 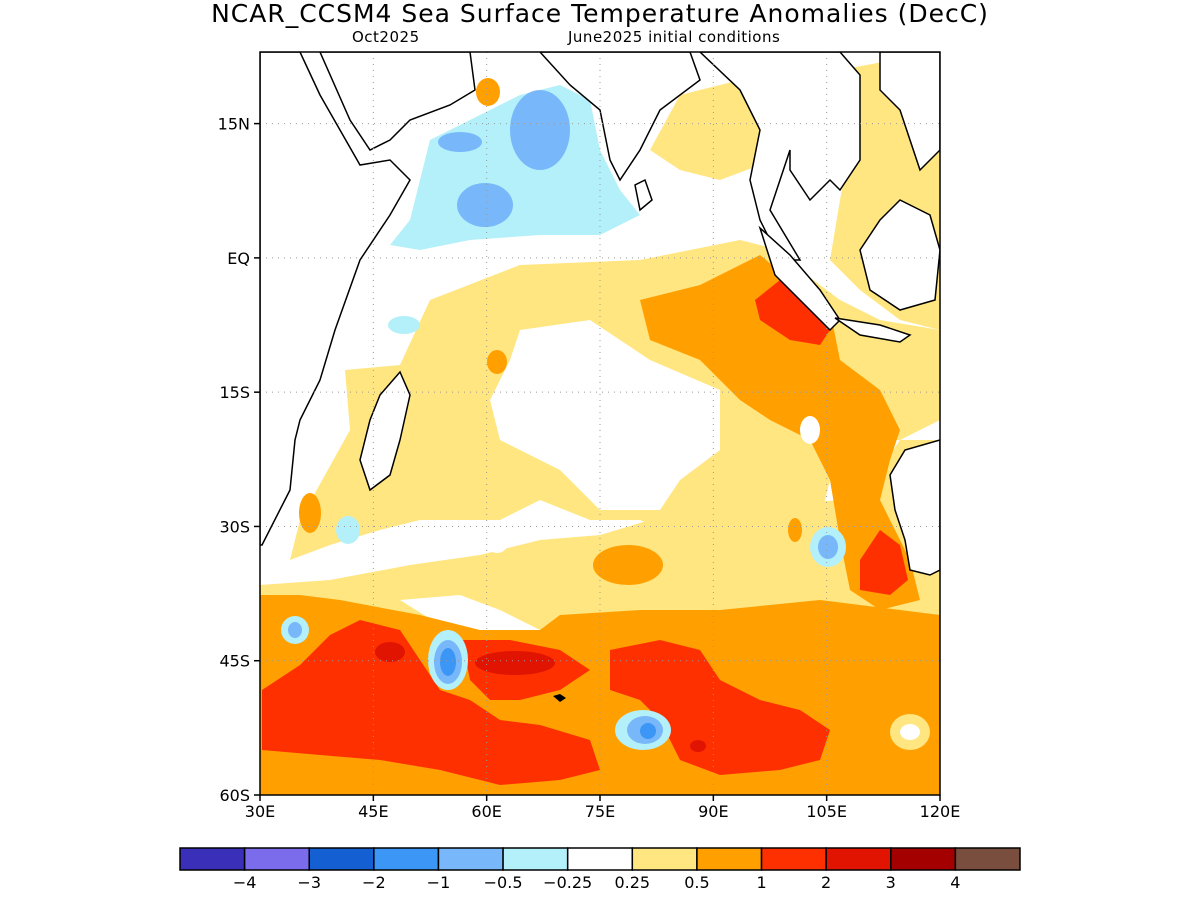 I want to click on lon-tick-label: 30E, so click(x=260, y=811).